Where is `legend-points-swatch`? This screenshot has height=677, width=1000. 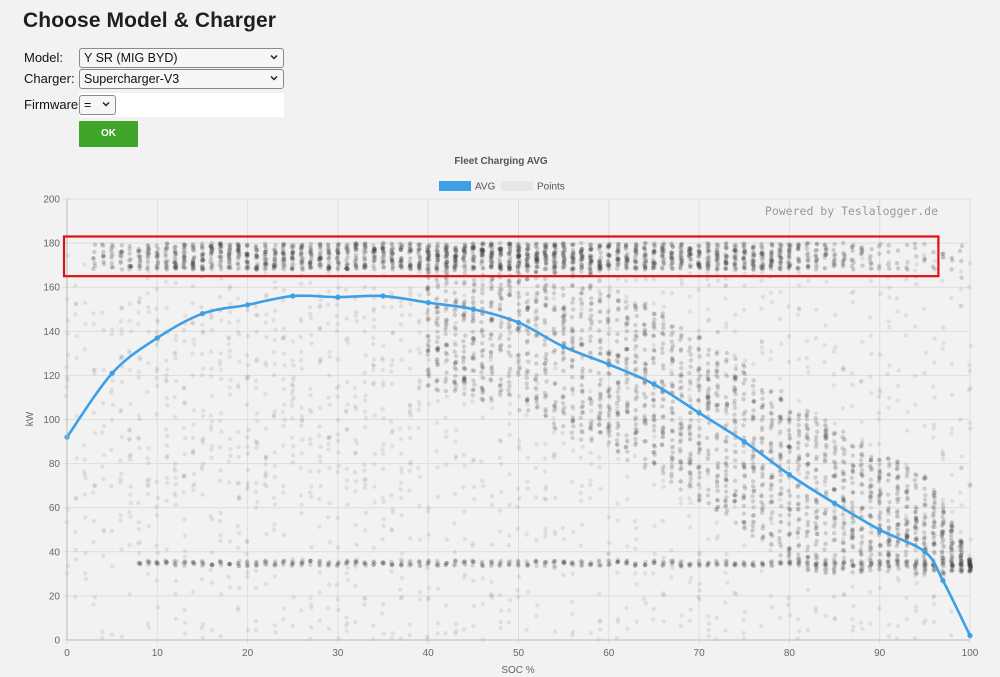 legend-points-swatch is located at coordinates (517, 186).